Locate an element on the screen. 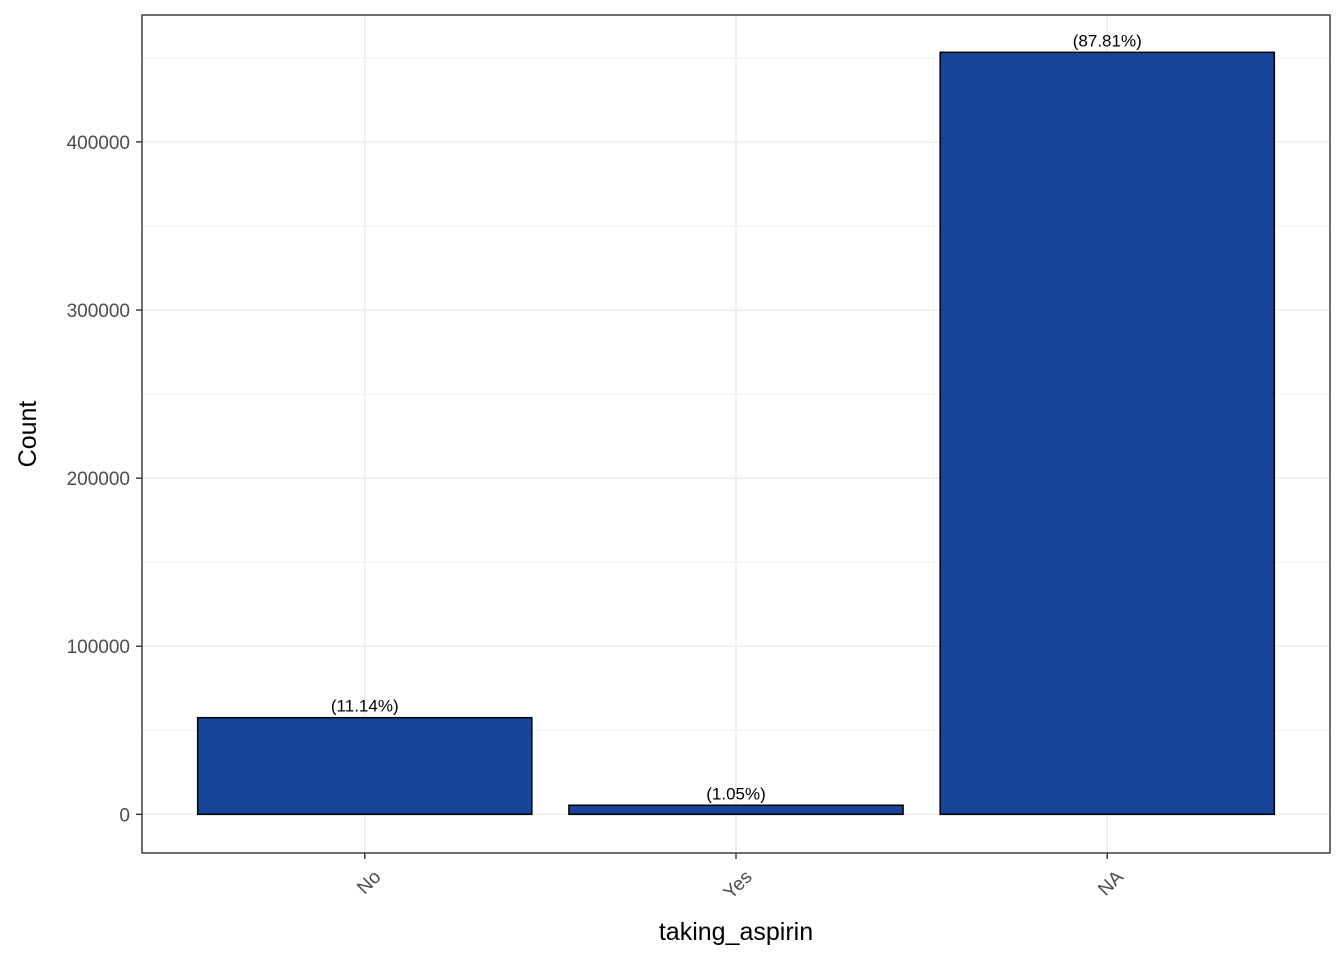 This screenshot has height=960, width=1344. x-axis-title: taking_aspirin is located at coordinates (736, 932).